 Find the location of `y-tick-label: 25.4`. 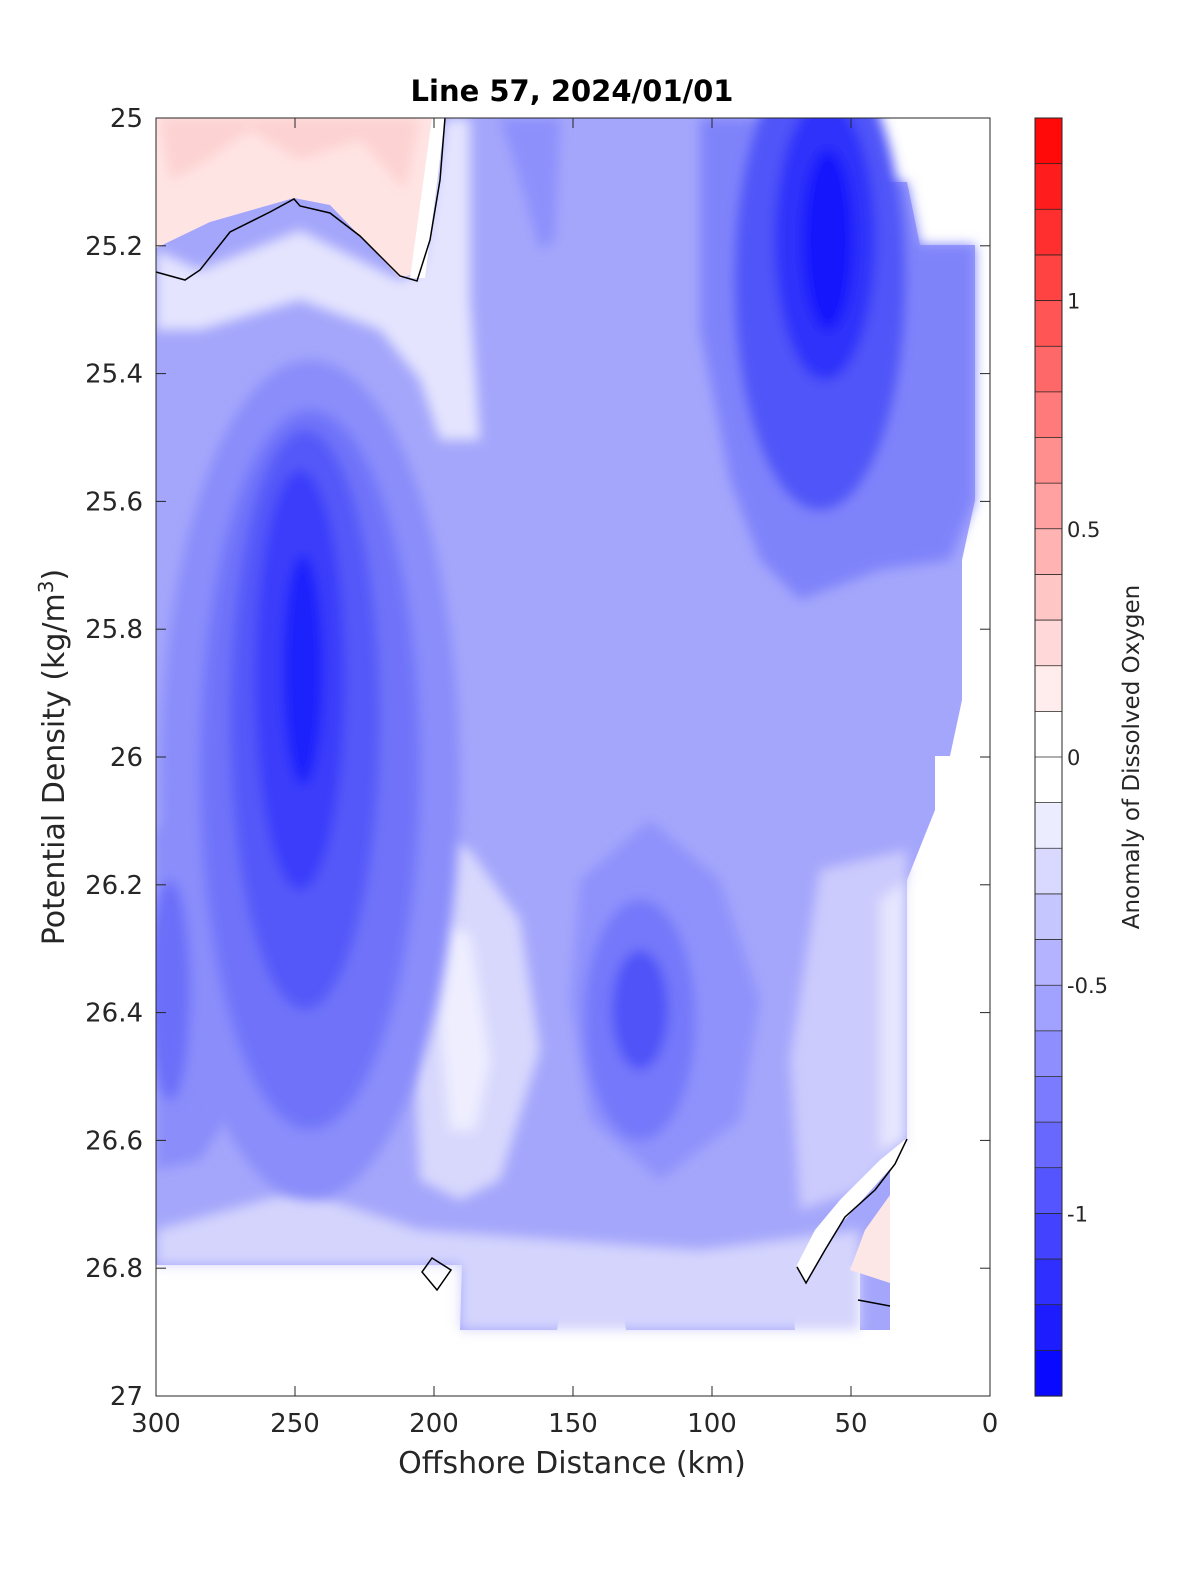

y-tick-label: 25.4 is located at coordinates (114, 375).